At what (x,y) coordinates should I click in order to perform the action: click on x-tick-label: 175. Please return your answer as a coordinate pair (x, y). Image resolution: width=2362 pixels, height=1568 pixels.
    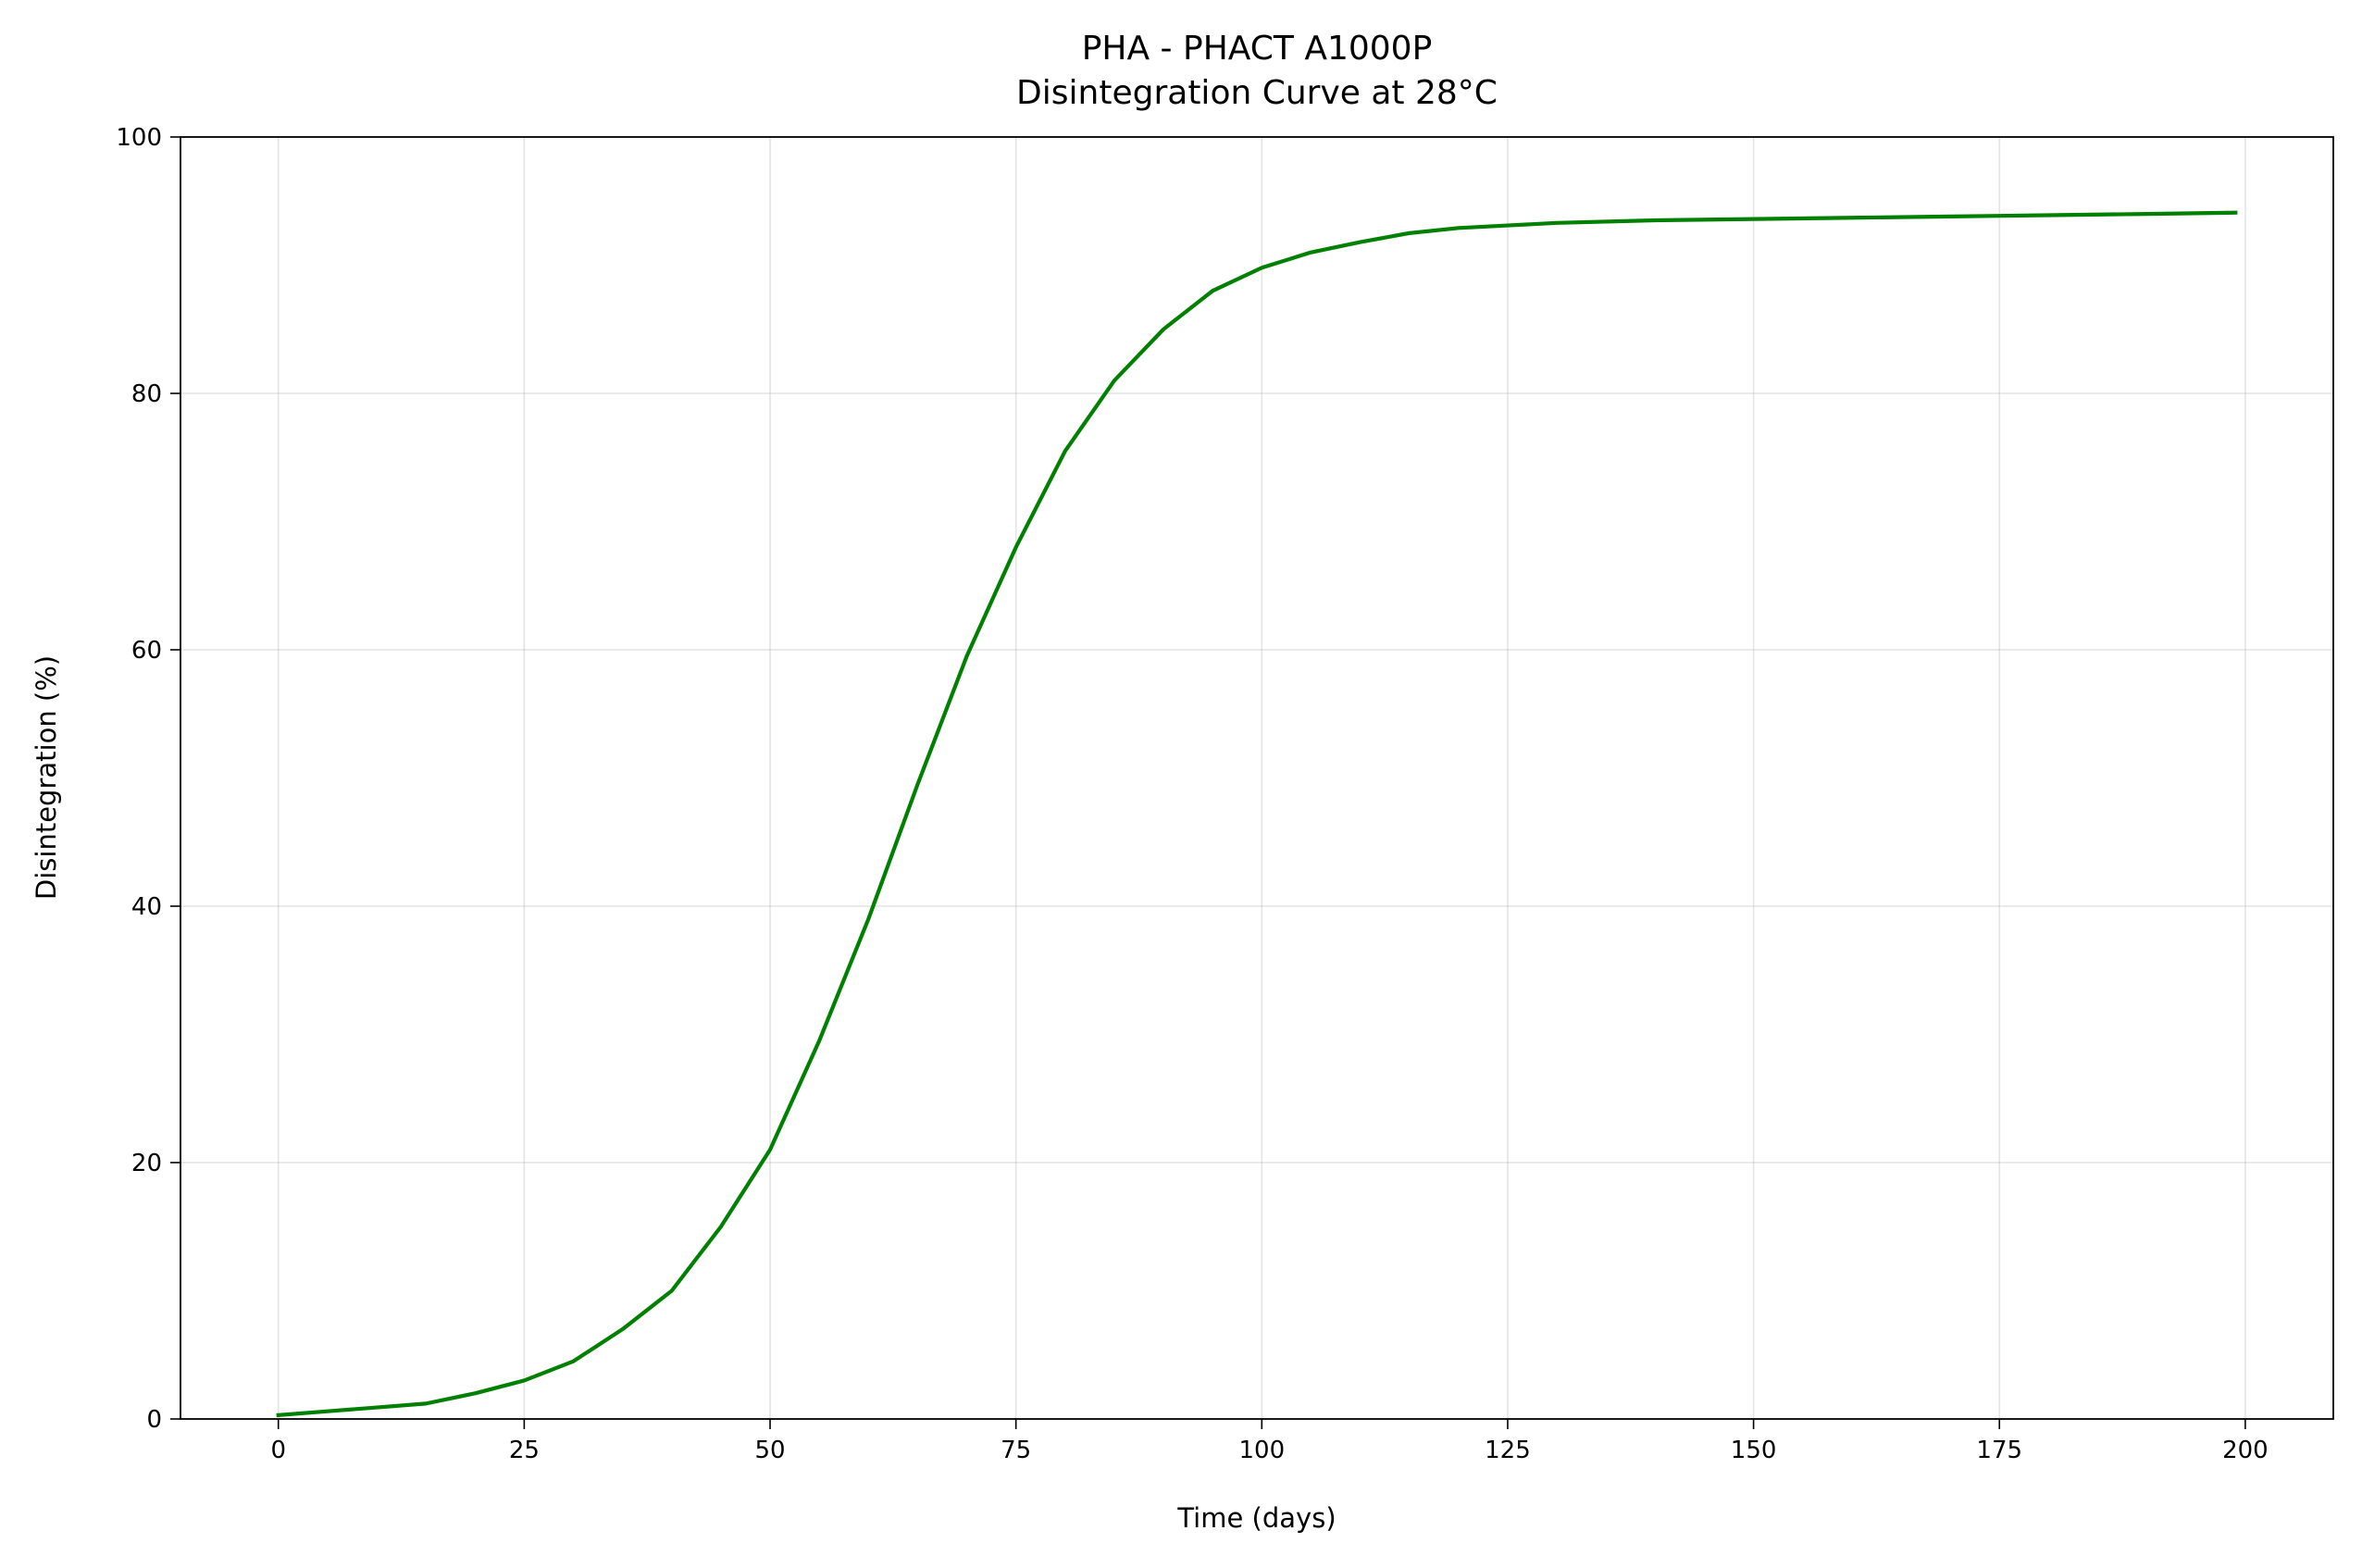
    Looking at the image, I should click on (1999, 1450).